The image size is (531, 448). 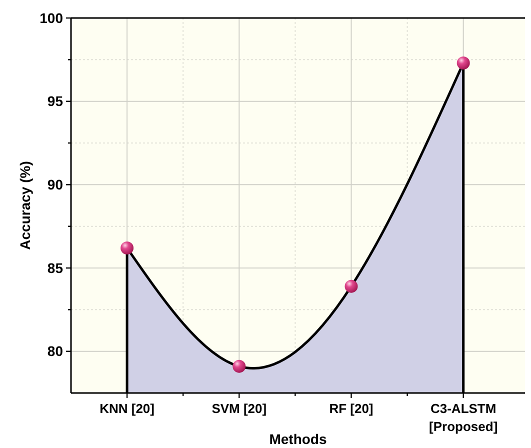 I want to click on y-tick-label: 100, so click(x=52, y=18).